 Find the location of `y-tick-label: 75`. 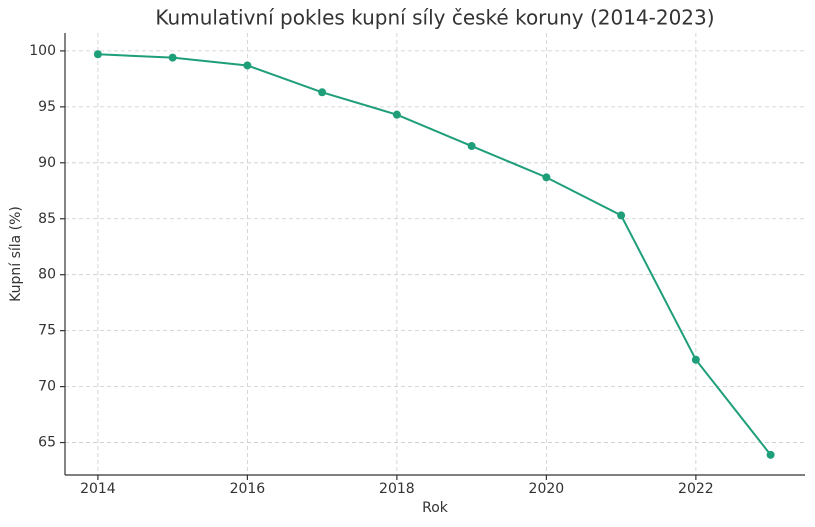

y-tick-label: 75 is located at coordinates (47, 331).